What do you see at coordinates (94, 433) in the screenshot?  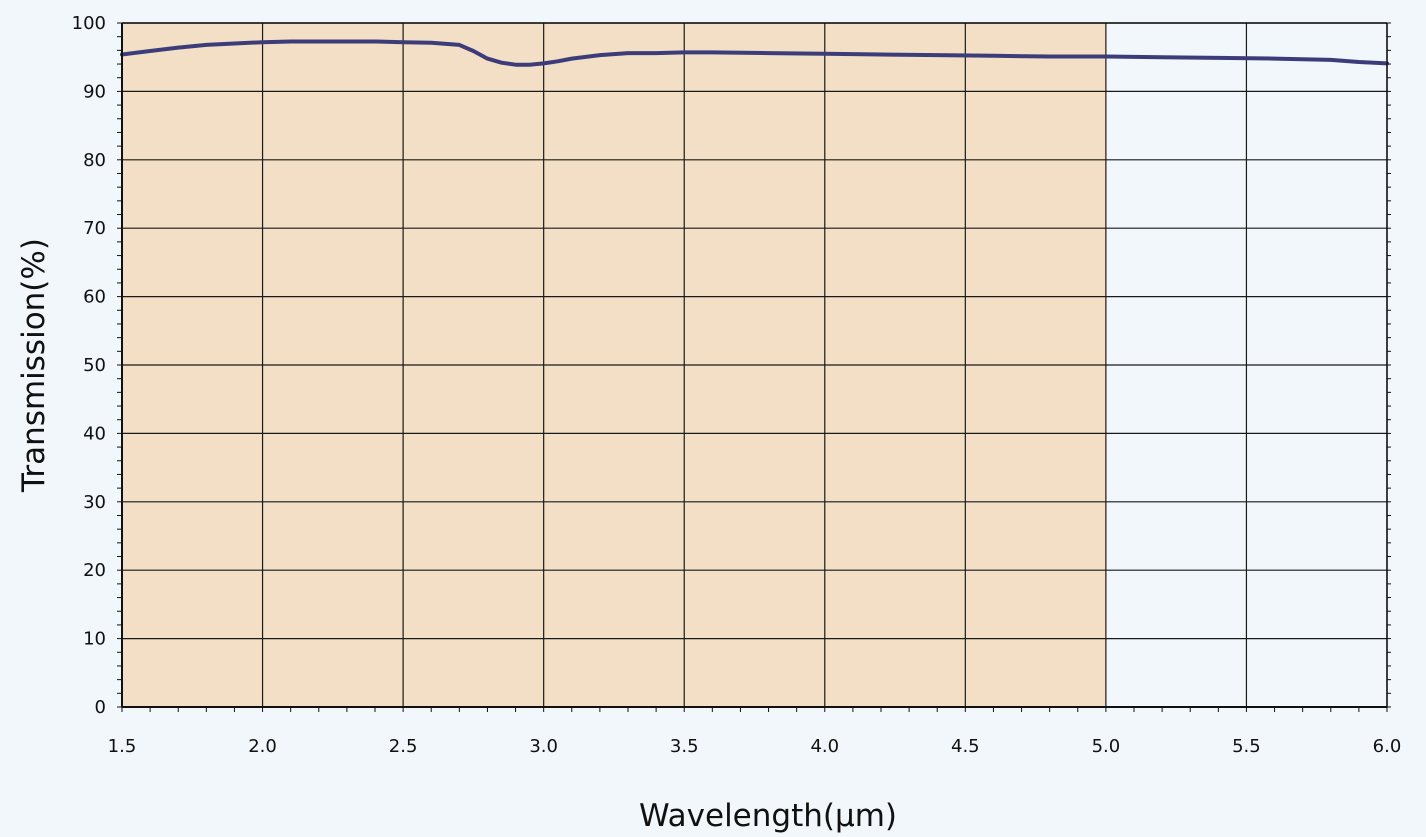 I see `y-tick-label: 40` at bounding box center [94, 433].